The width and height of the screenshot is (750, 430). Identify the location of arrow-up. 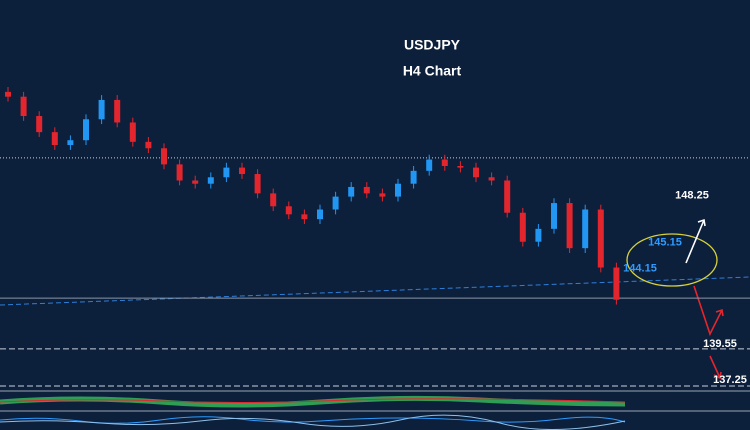
(695, 241).